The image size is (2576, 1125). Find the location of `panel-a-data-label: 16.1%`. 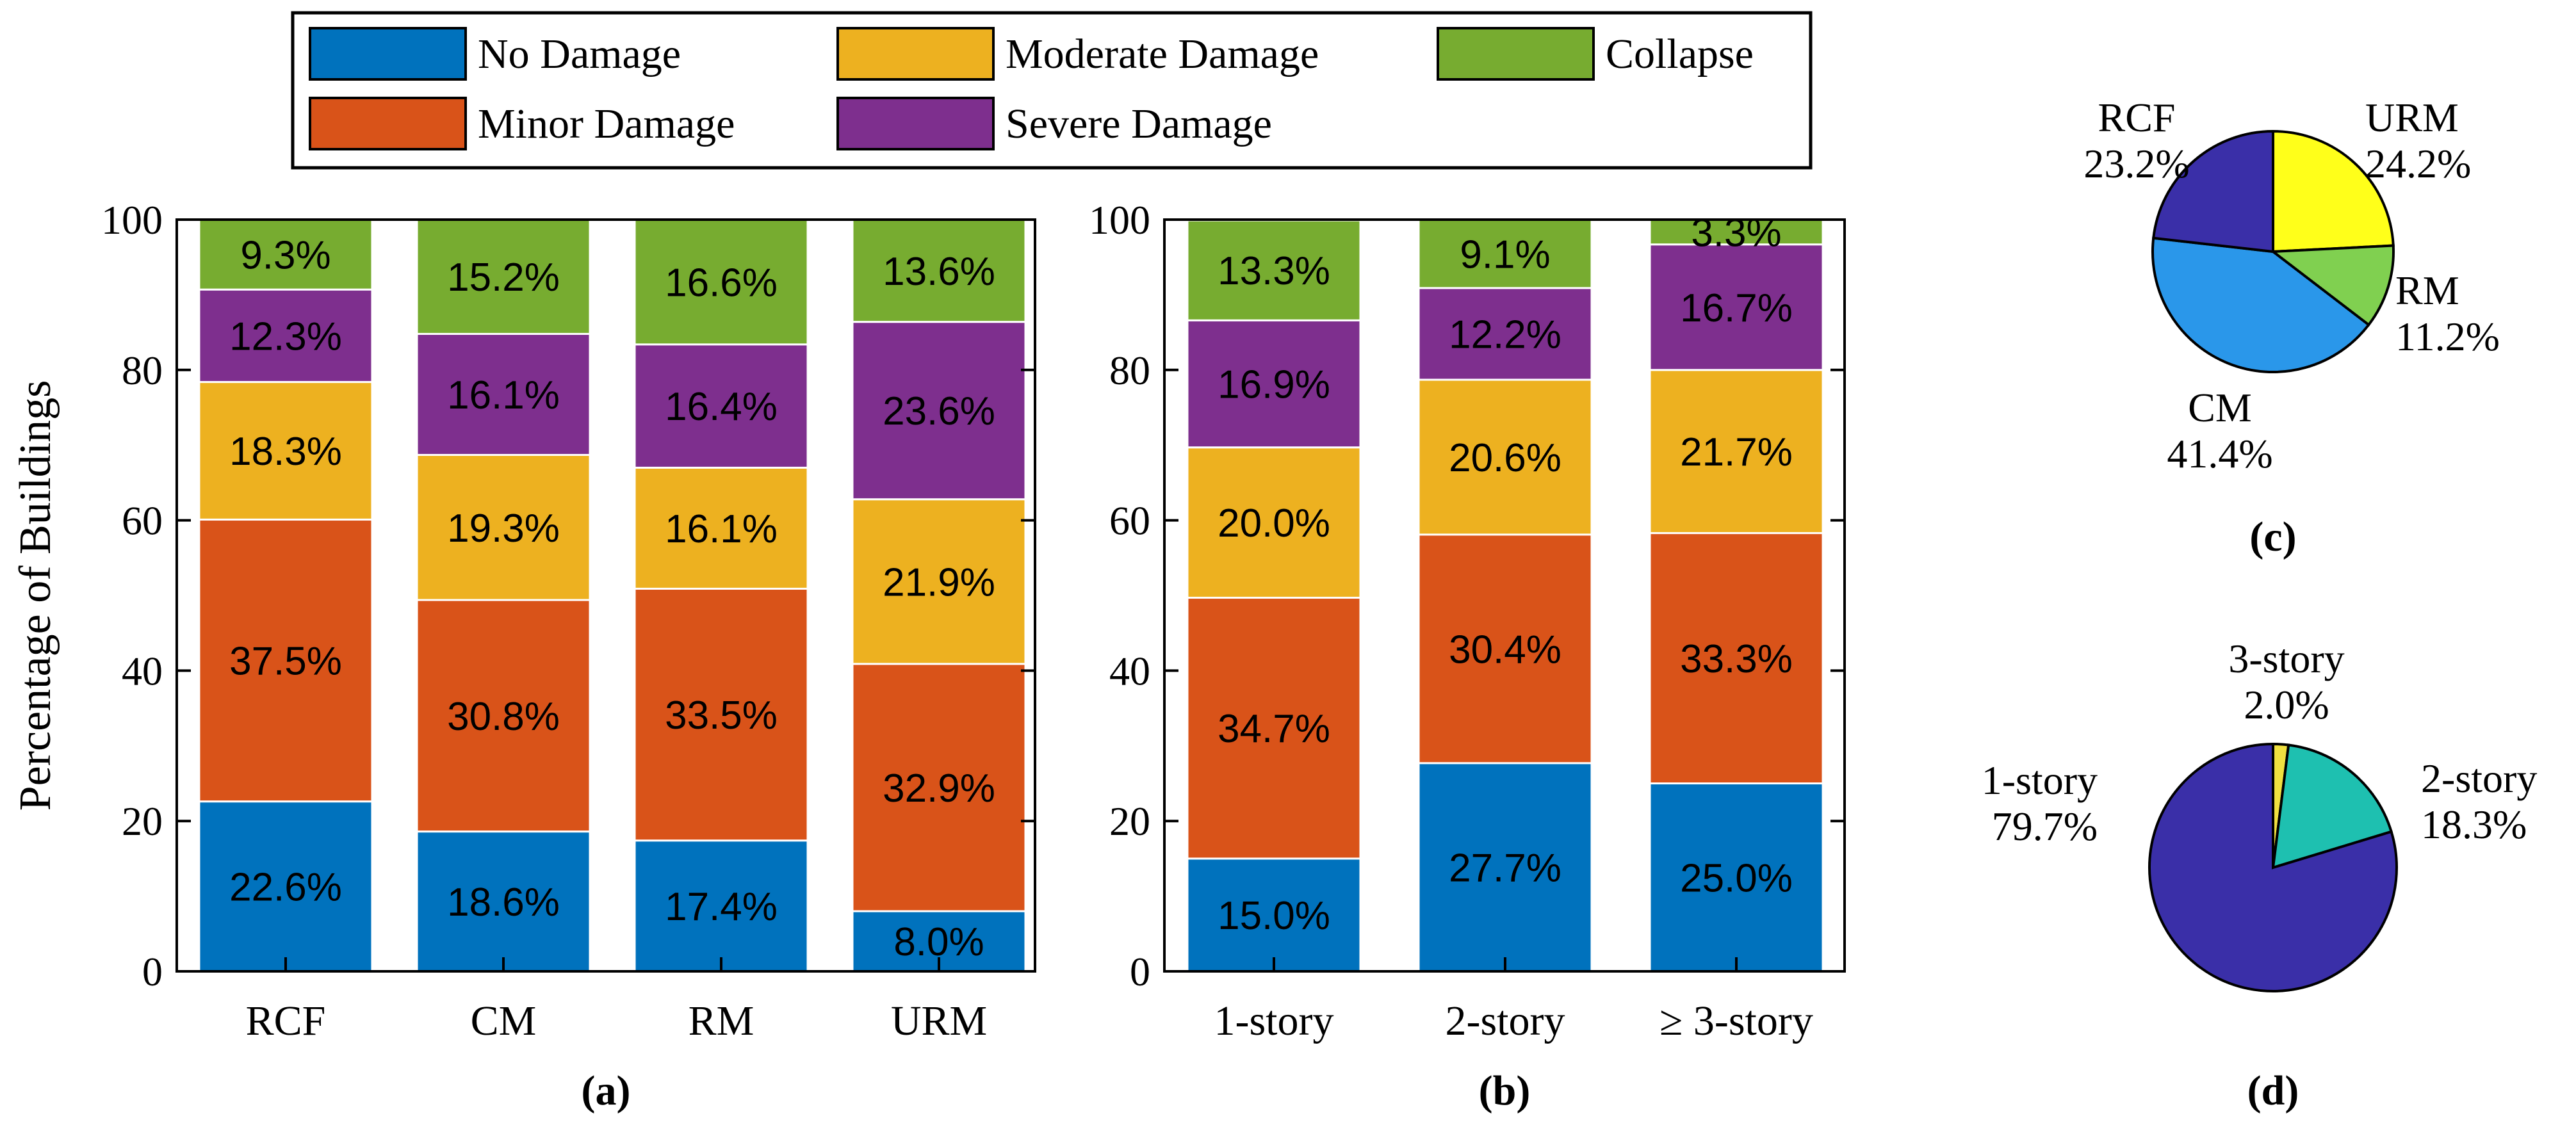

panel-a-data-label: 16.1% is located at coordinates (721, 529).